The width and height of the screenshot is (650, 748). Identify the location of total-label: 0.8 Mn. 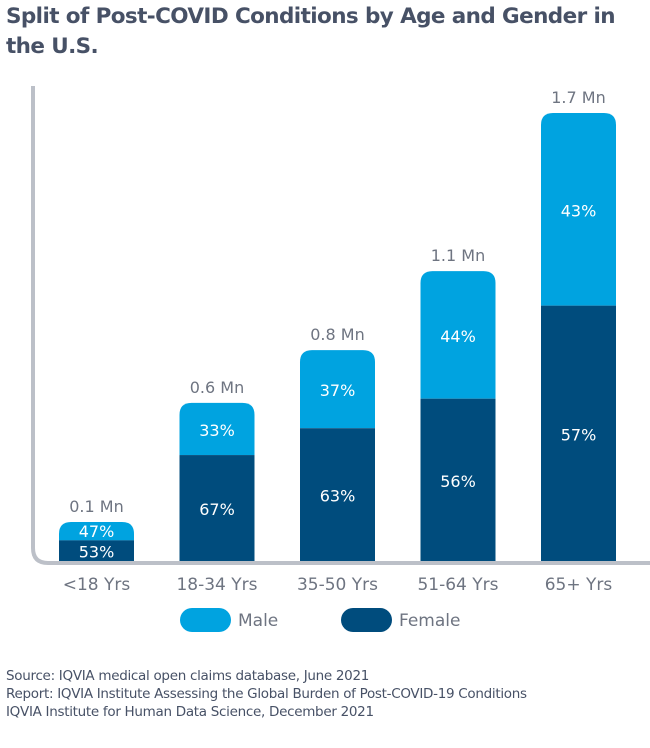
(337, 334).